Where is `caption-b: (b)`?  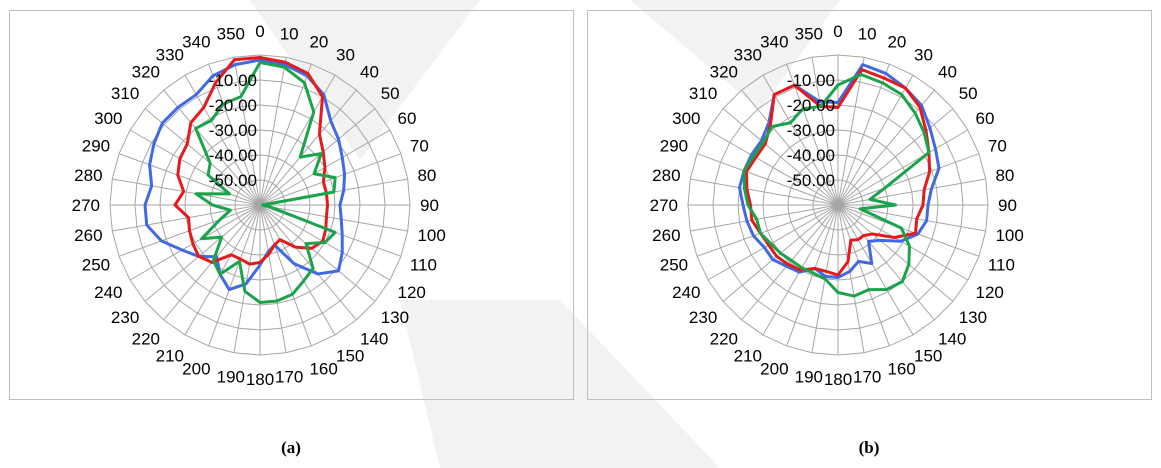
caption-b: (b) is located at coordinates (869, 448).